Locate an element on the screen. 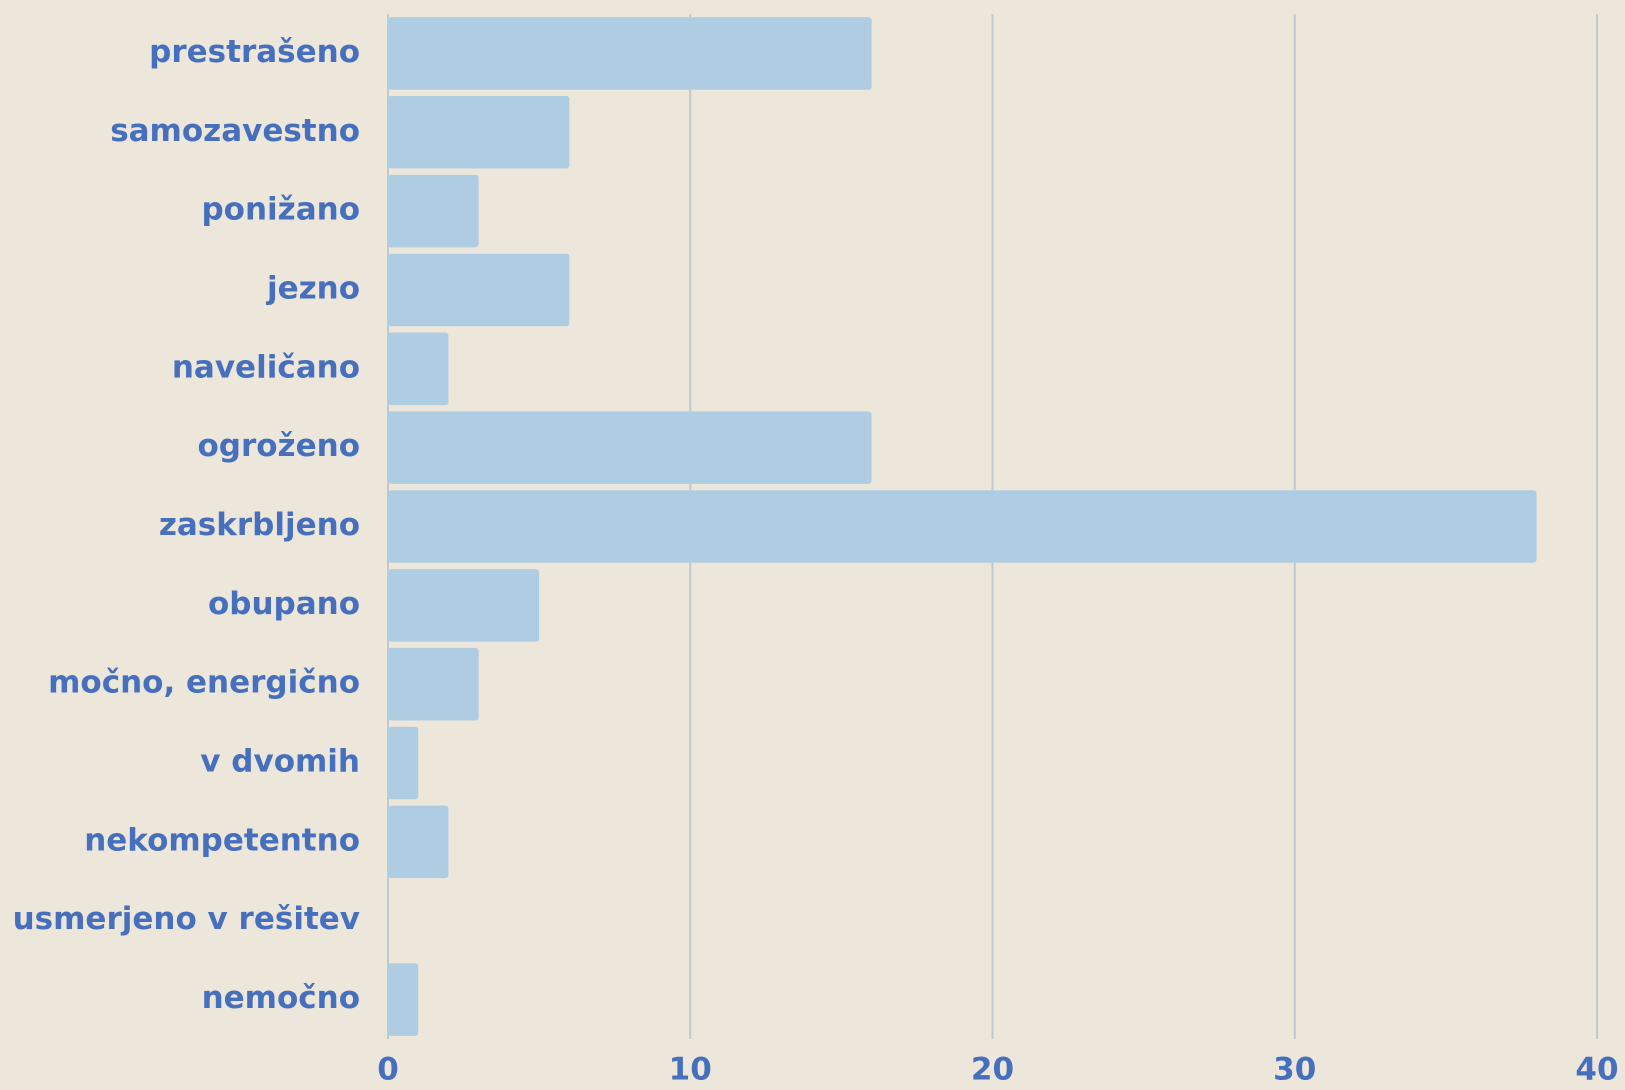 The image size is (1625, 1090). y-tick-label: samozavestno is located at coordinates (235, 131).